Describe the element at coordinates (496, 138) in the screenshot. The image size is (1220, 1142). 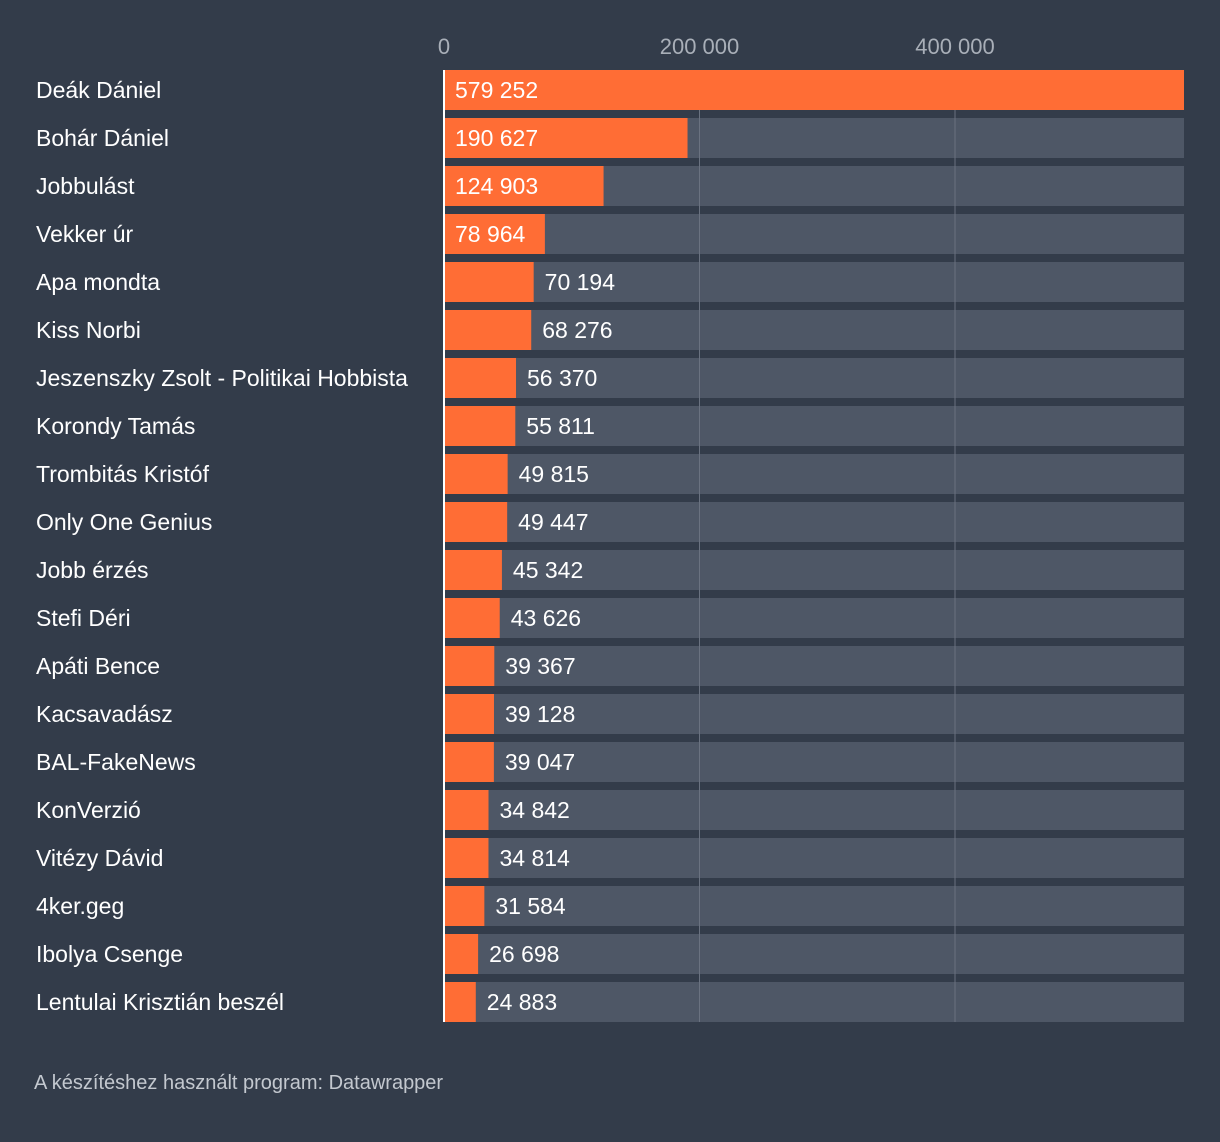
I see `value-label: 190 627` at that location.